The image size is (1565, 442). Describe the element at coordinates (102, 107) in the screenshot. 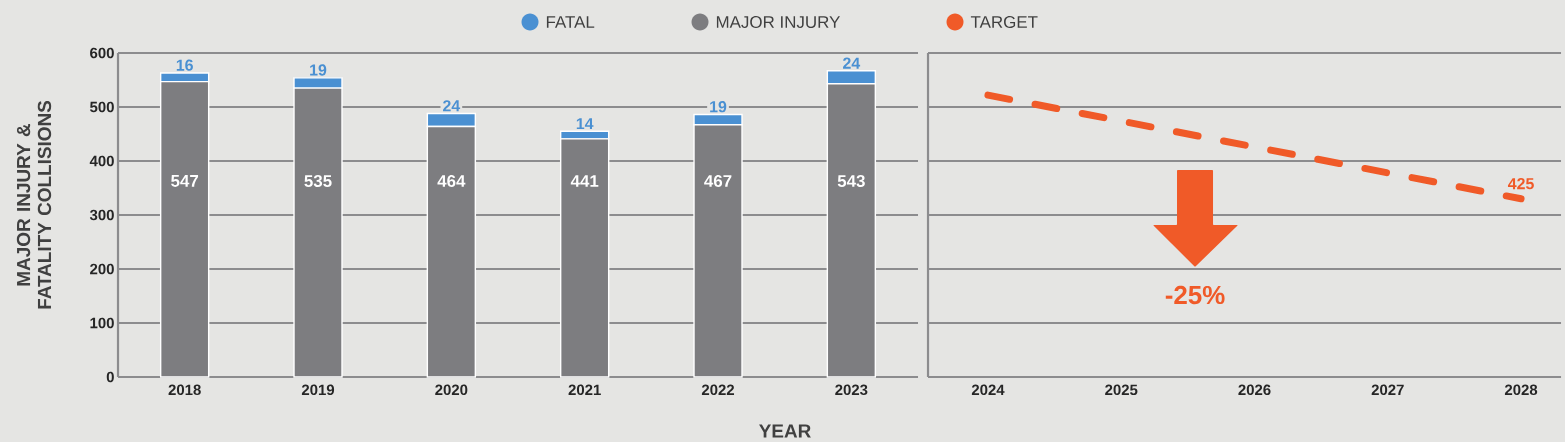

I see `y-tick-label: 500` at that location.